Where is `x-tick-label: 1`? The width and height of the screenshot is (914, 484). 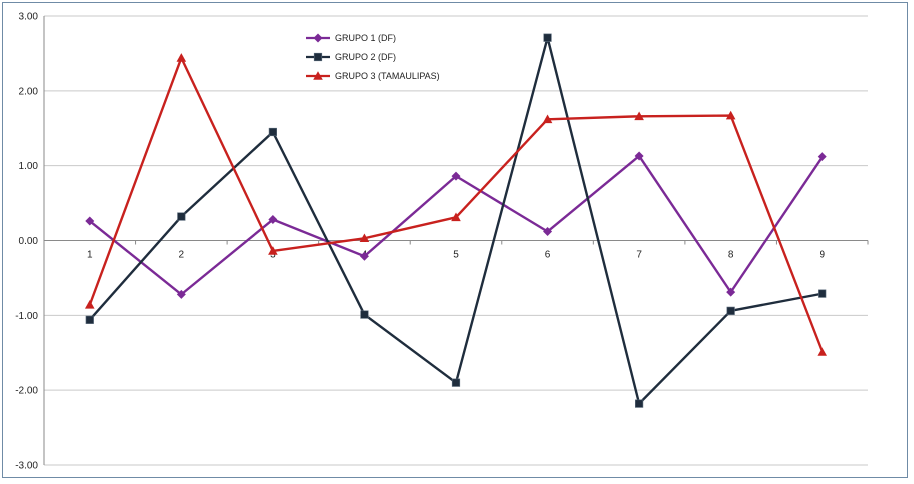
x-tick-label: 1 is located at coordinates (90, 255).